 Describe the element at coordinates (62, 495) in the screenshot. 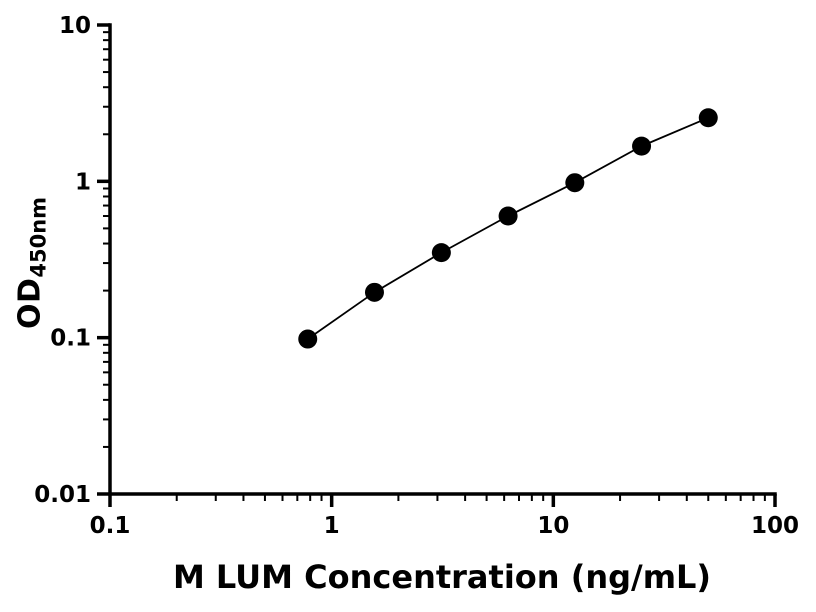

I see `y-tick-label: 0.01` at that location.